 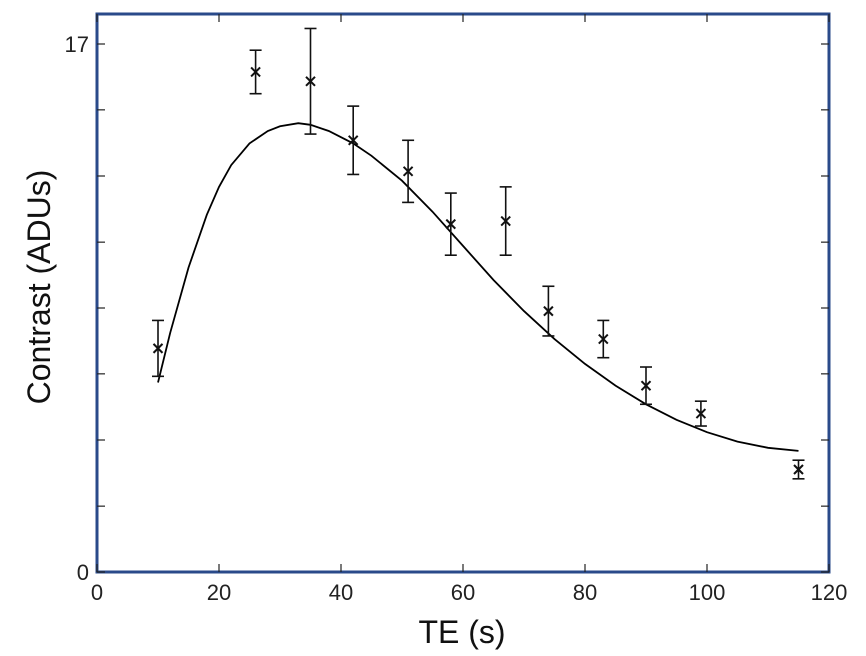 What do you see at coordinates (77, 44) in the screenshot?
I see `y-tick-label: 17` at bounding box center [77, 44].